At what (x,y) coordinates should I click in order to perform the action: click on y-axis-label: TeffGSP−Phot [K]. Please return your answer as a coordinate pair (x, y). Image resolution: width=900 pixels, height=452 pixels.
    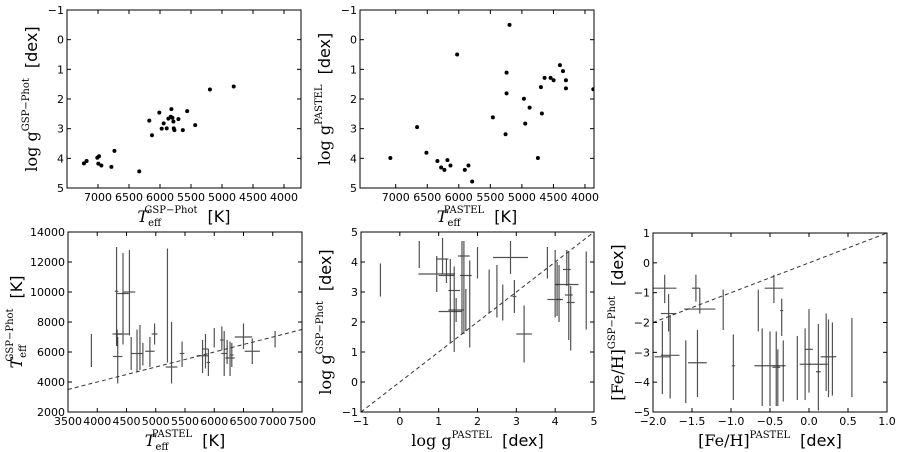
    Looking at the image, I should click on (17, 321).